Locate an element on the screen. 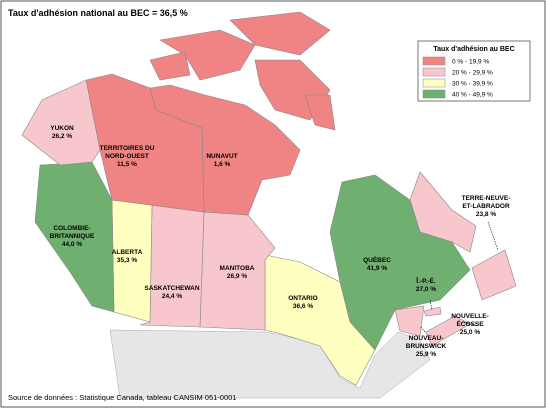  region-value: 41,9 % is located at coordinates (377, 268).